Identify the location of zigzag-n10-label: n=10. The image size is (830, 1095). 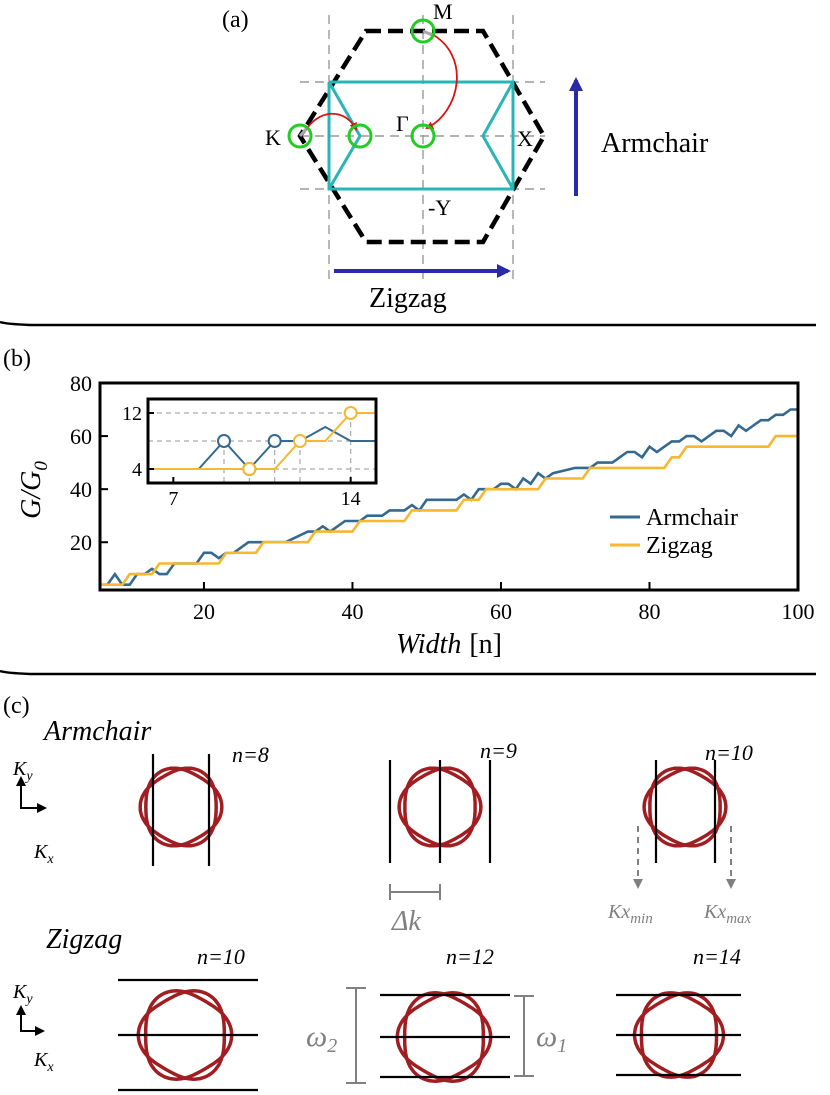
(221, 956).